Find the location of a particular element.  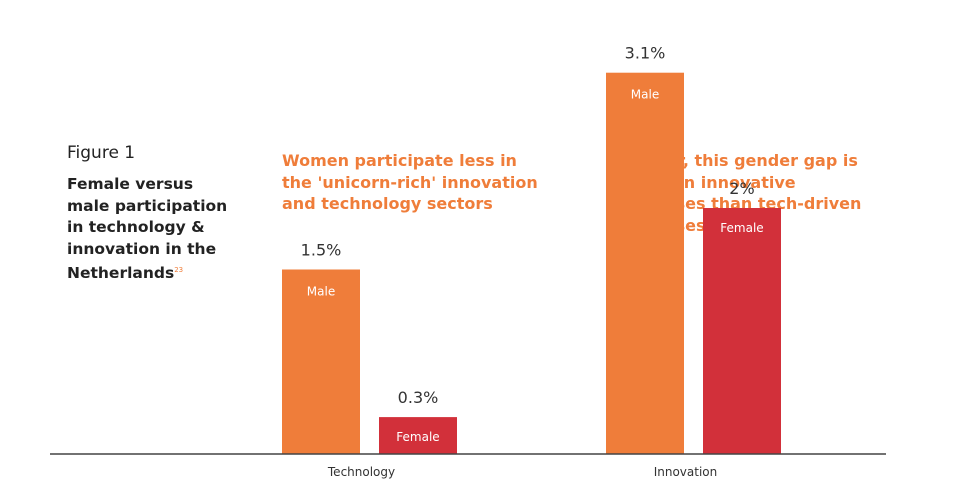

bar-innovation-female is located at coordinates (742, 331).